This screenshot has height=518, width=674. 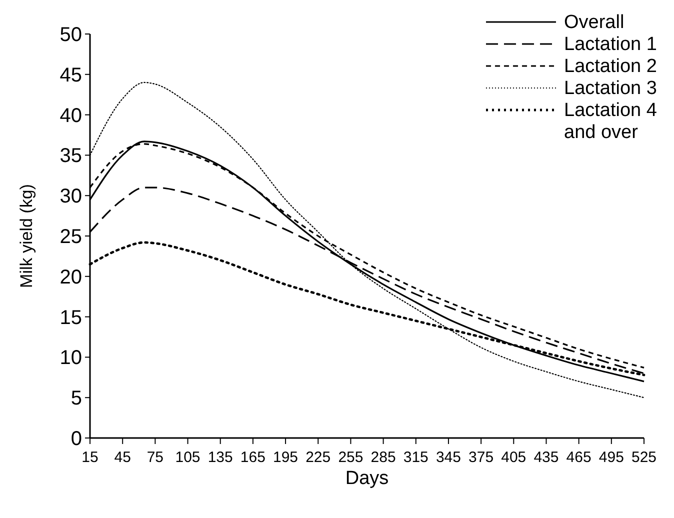 I want to click on legend-label: Lactation 2, so click(x=610, y=66).